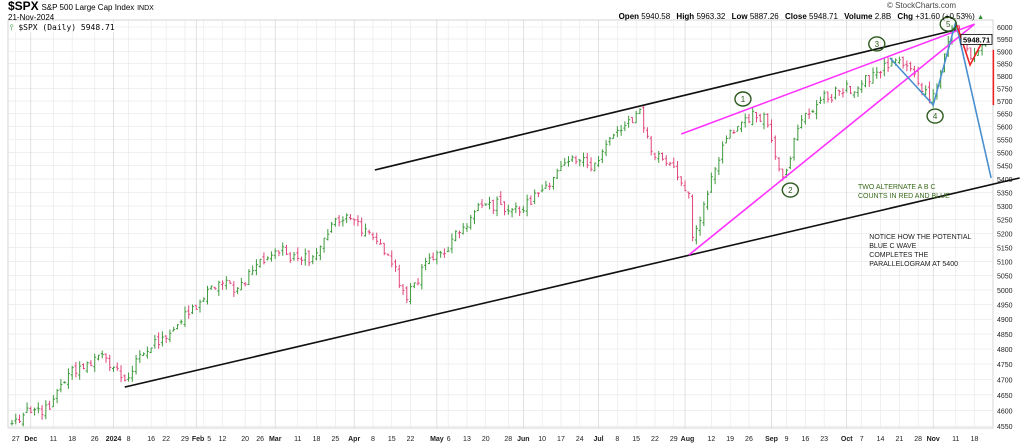 The image size is (1024, 446). I want to click on x-tick-label: Jul, so click(598, 439).